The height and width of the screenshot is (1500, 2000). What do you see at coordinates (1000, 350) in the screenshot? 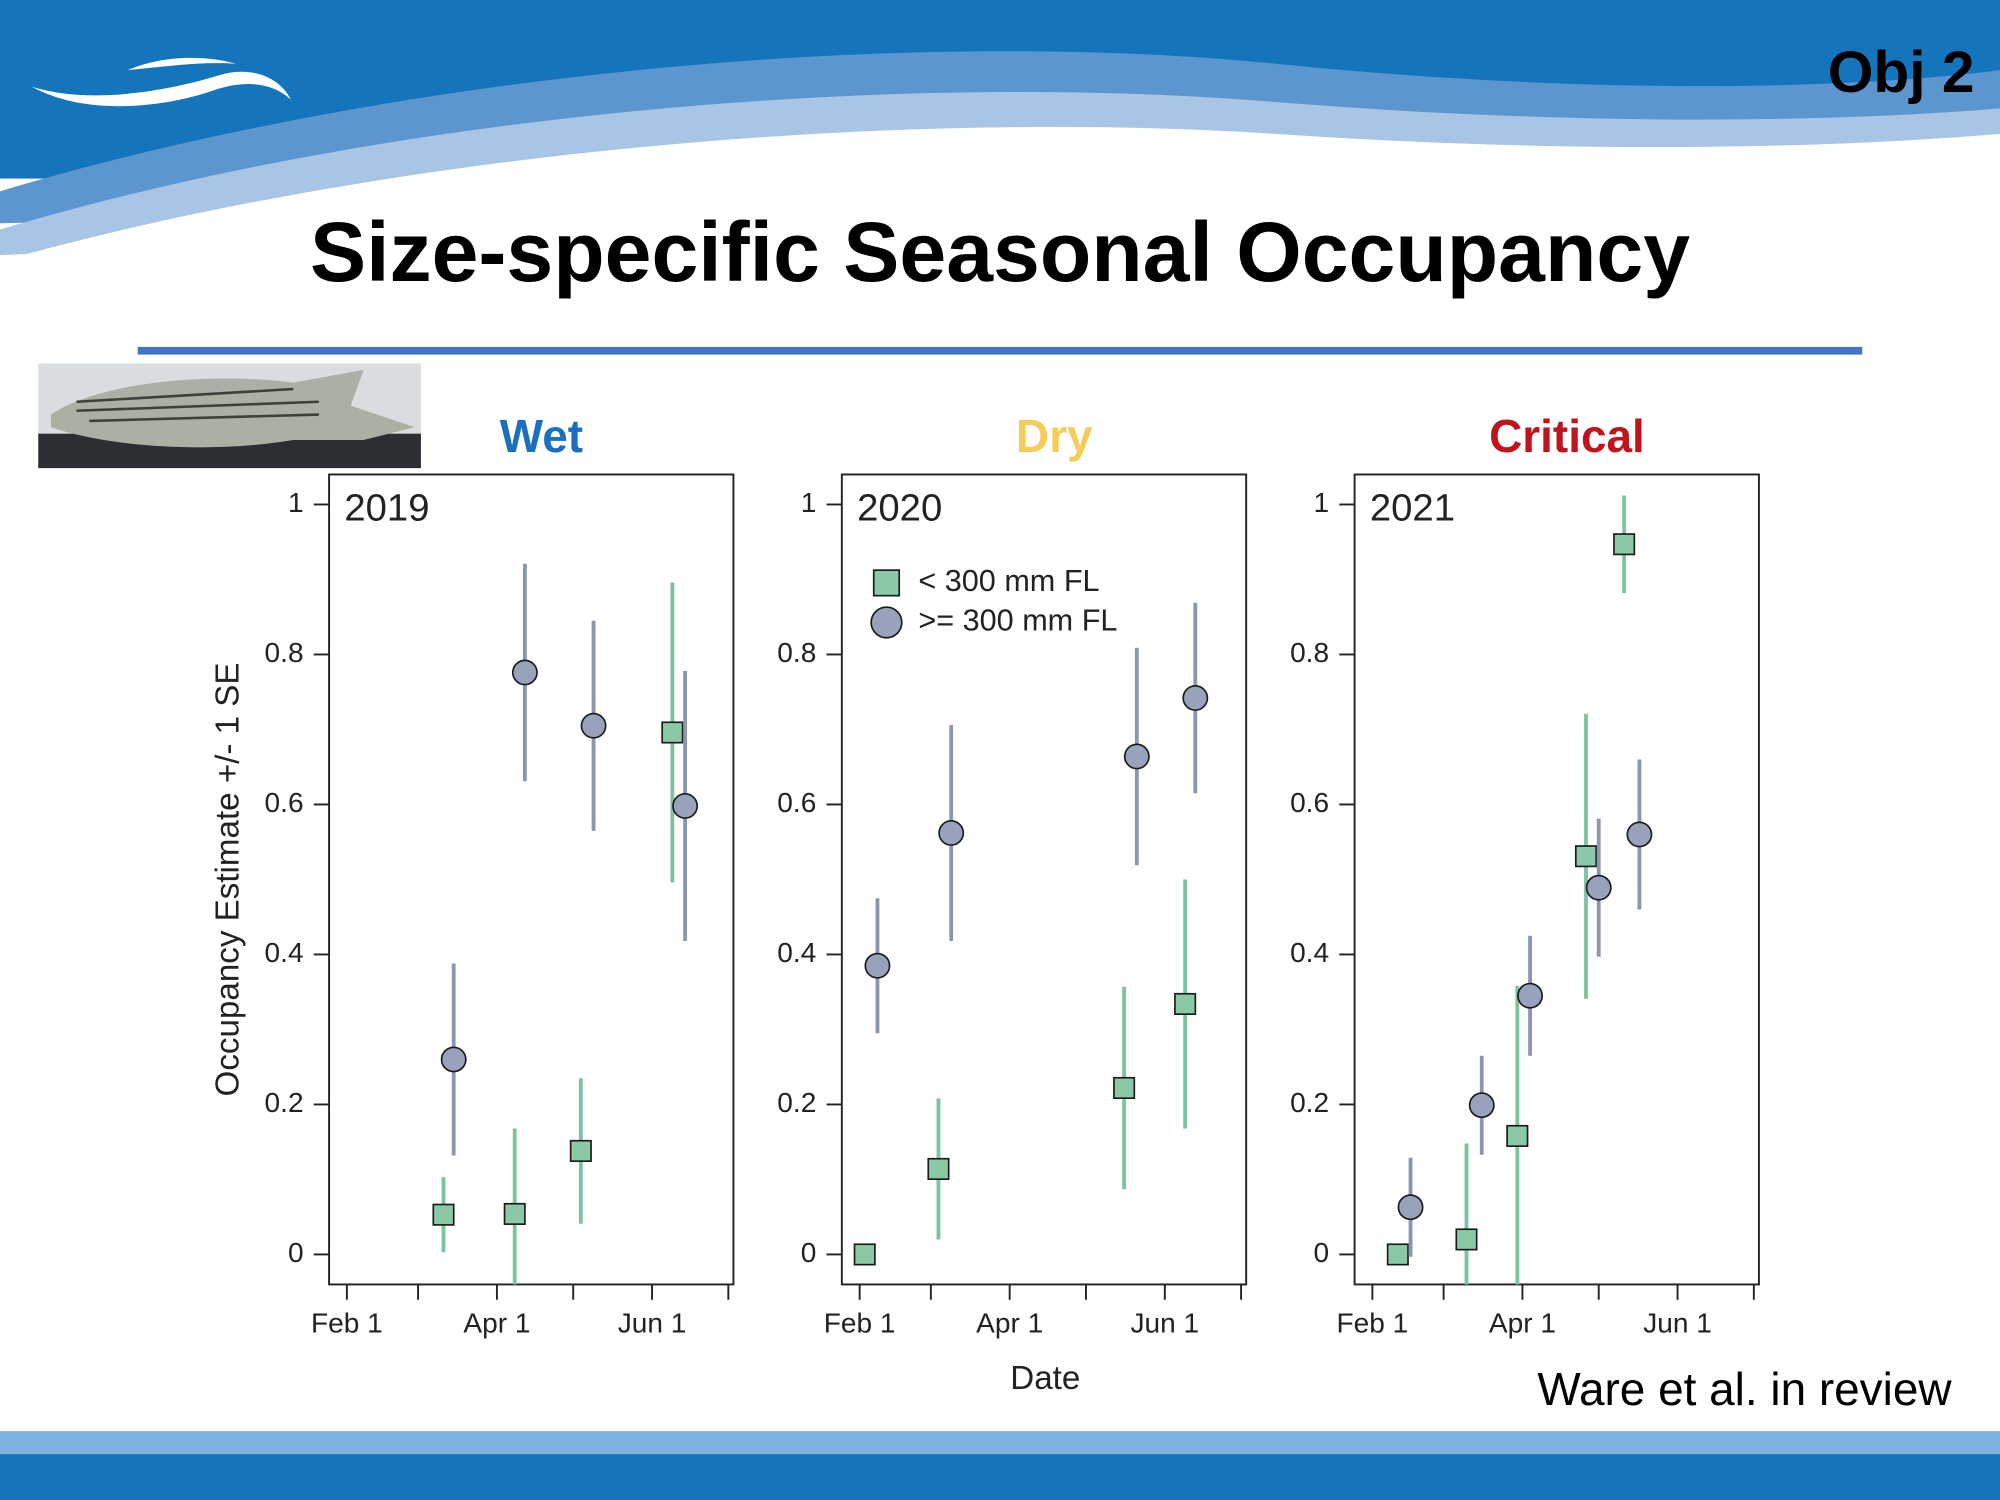
I see `title-rule` at bounding box center [1000, 350].